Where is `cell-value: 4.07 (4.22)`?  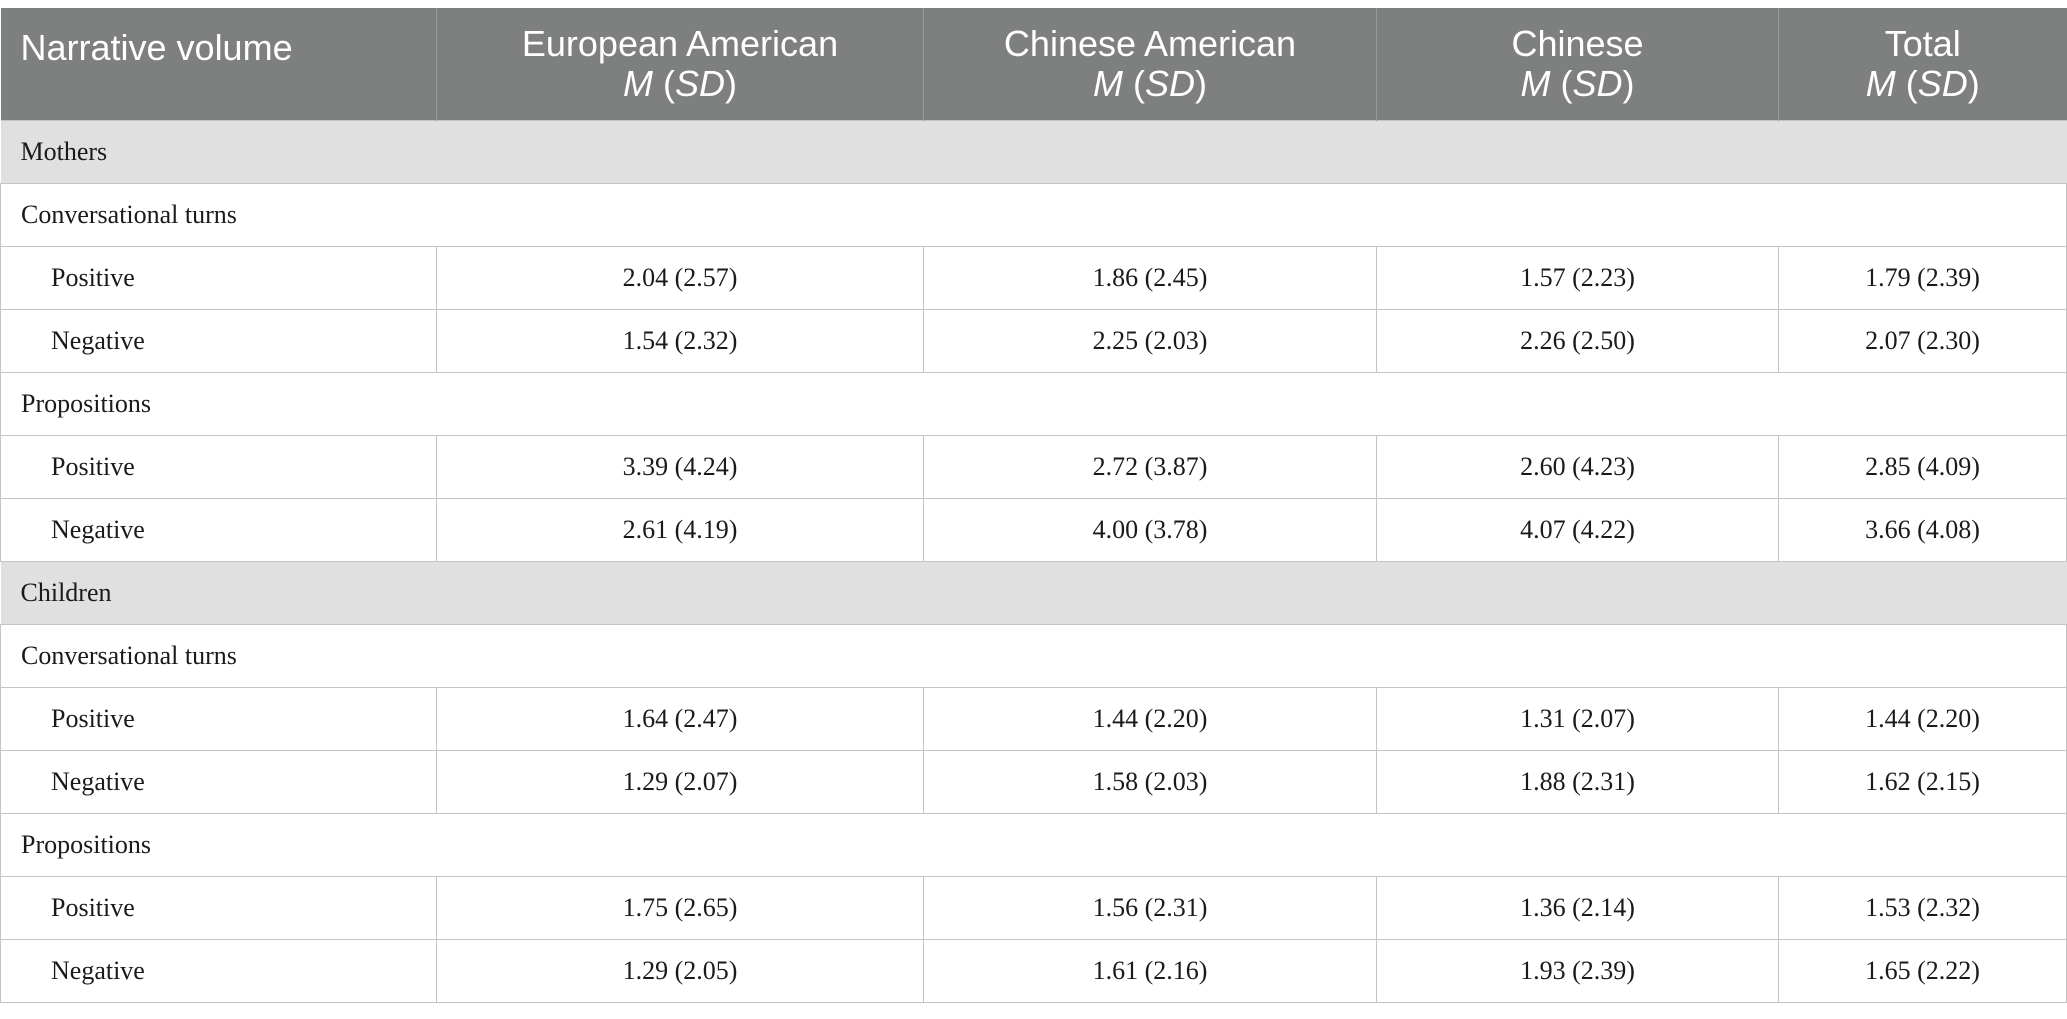
cell-value: 4.07 (4.22) is located at coordinates (1577, 530).